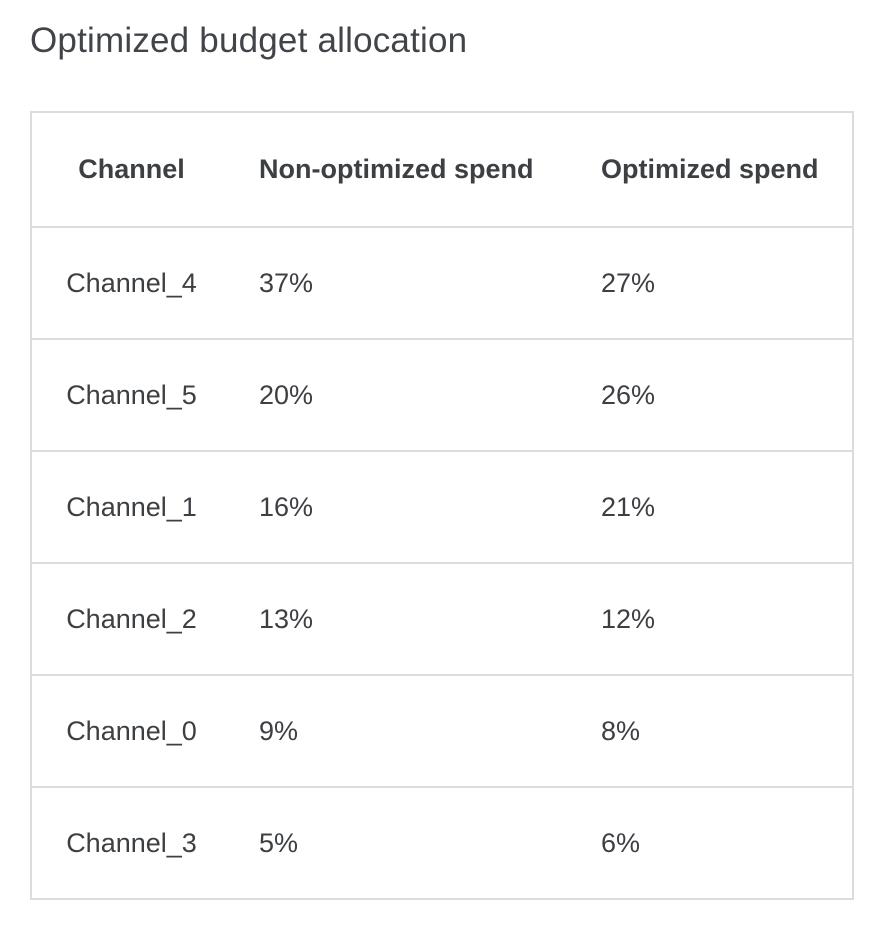  Describe the element at coordinates (621, 842) in the screenshot. I see `optimized-spend-cell: 6%` at that location.